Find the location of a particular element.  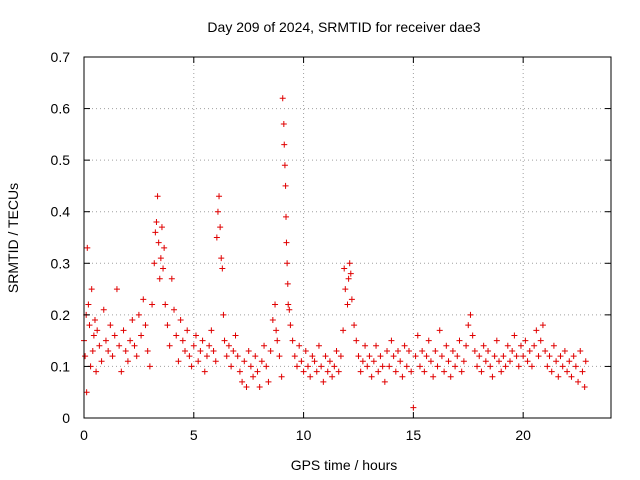

x-tick-label: 15 is located at coordinates (414, 435).